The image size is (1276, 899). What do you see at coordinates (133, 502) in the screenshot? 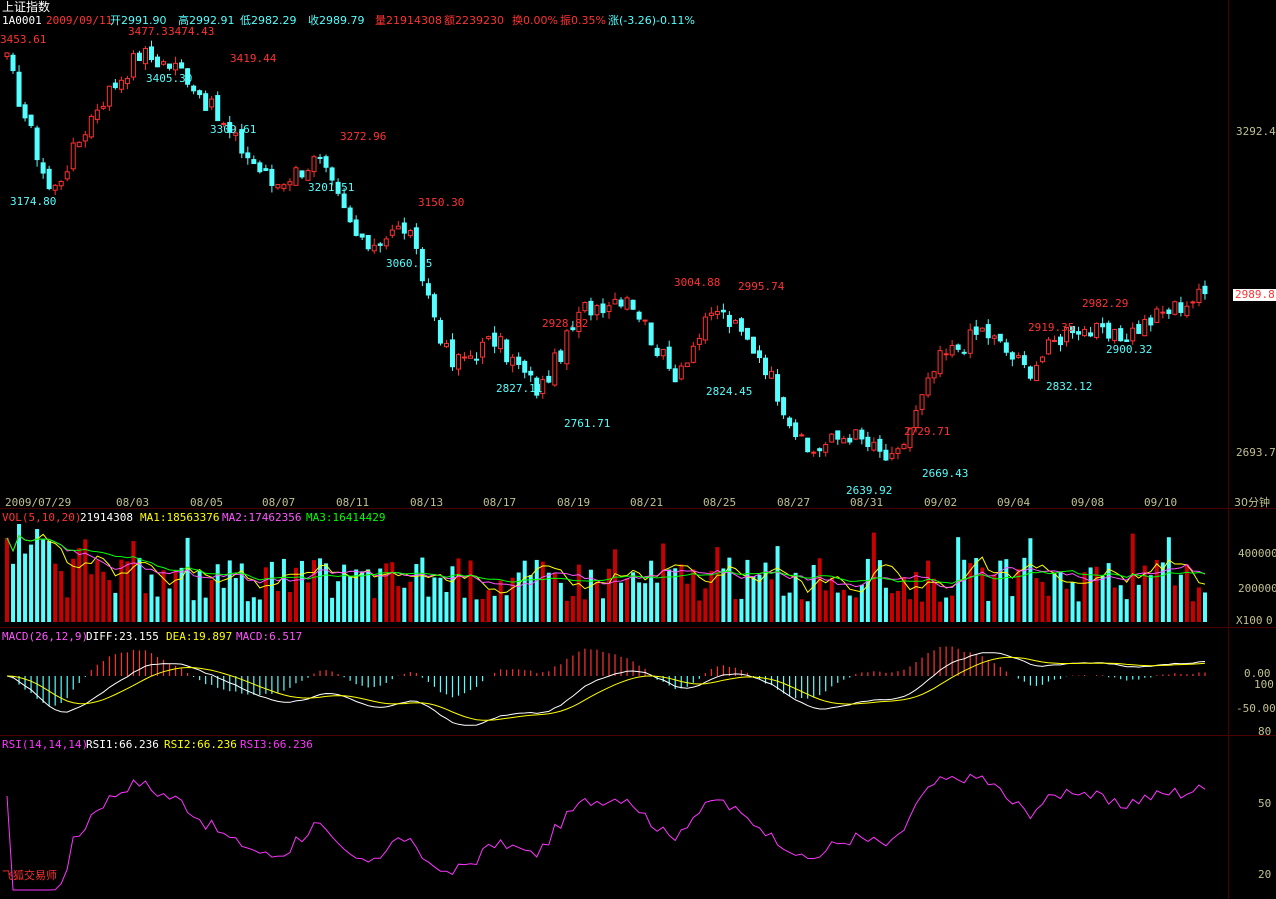
I see `date-tick-label: 08/03` at bounding box center [133, 502].